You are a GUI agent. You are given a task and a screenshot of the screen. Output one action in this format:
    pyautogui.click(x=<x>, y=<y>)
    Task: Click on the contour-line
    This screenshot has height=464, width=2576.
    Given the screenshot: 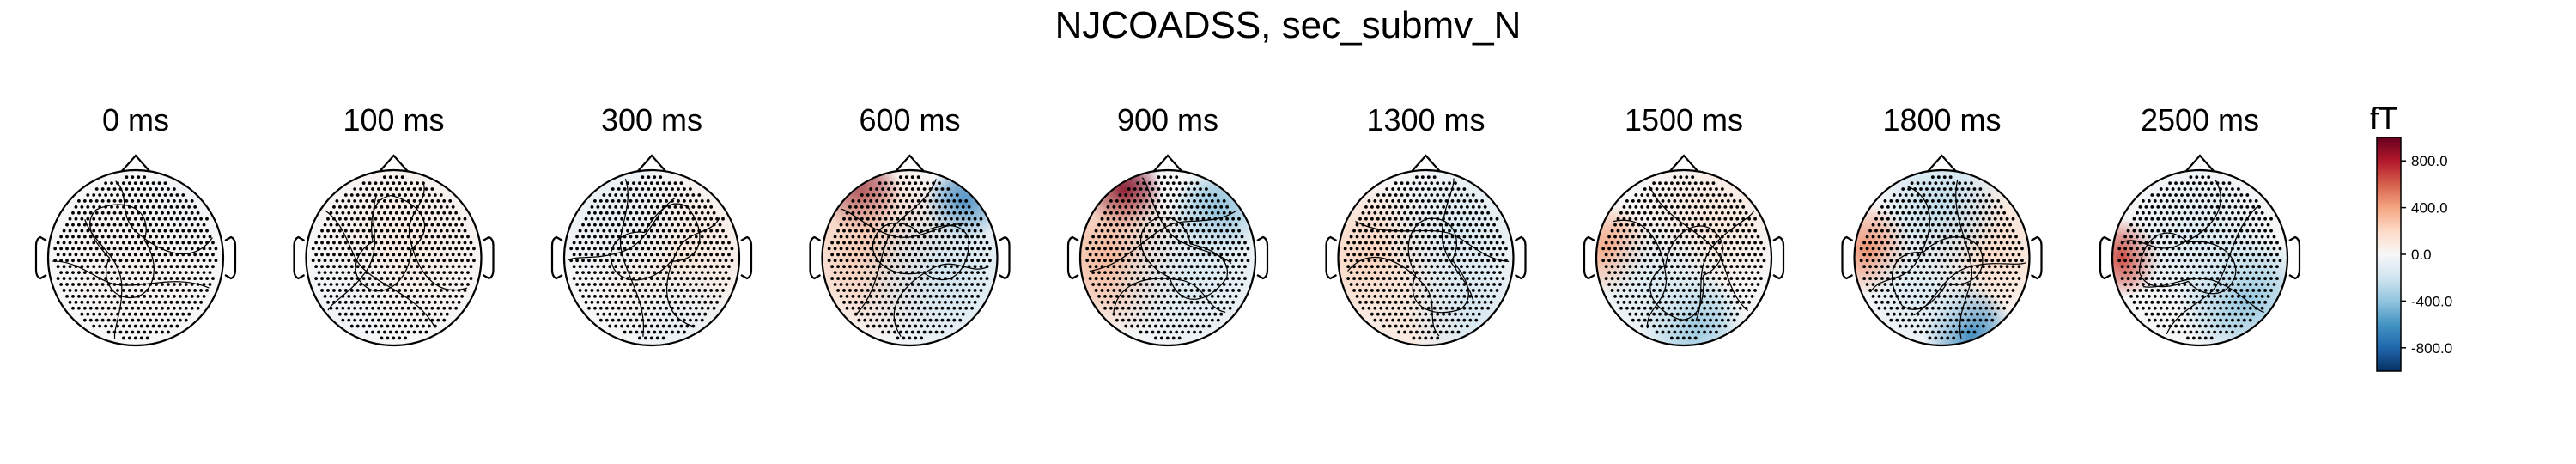 What is the action you would take?
    pyautogui.click(x=1393, y=297)
    